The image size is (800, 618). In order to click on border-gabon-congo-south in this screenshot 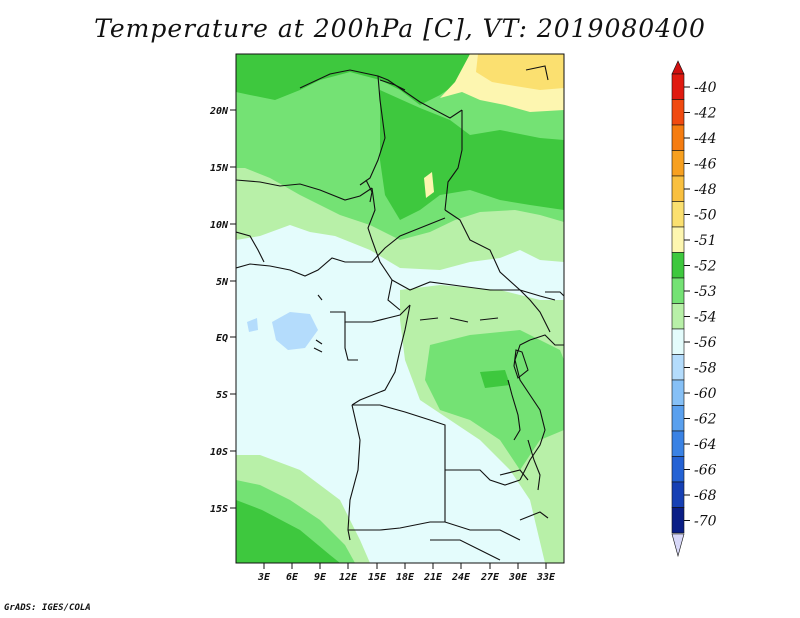, I will do `click(351, 341)`.